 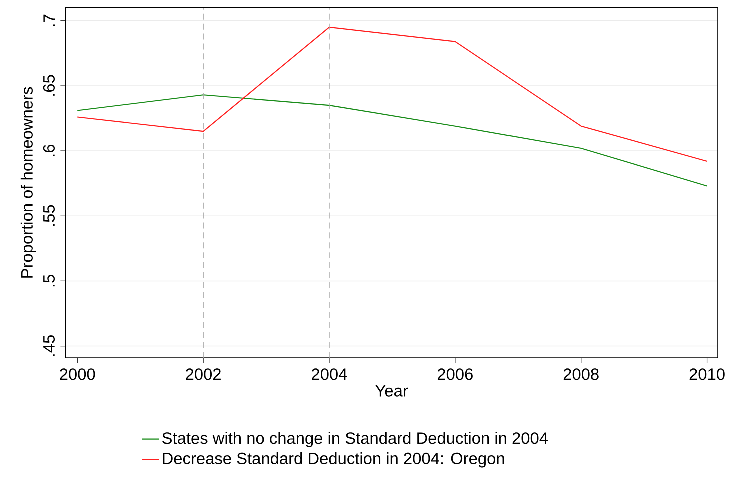 What do you see at coordinates (392, 391) in the screenshot?
I see `x-axis-title: Year` at bounding box center [392, 391].